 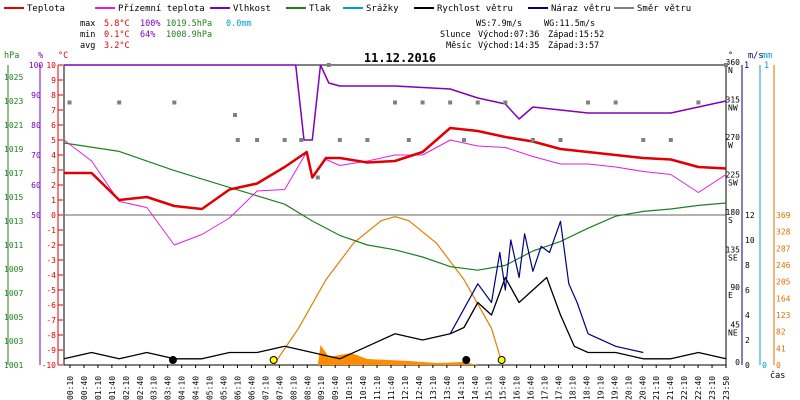 What do you see at coordinates (13, 245) in the screenshot?
I see `tick-hpa: 1011` at bounding box center [13, 245].